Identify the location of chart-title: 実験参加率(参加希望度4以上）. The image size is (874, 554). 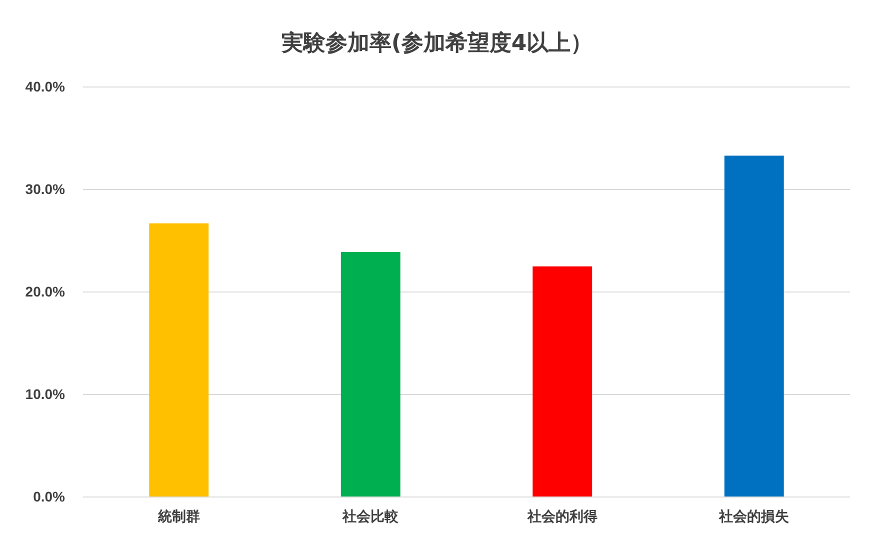
(436, 43).